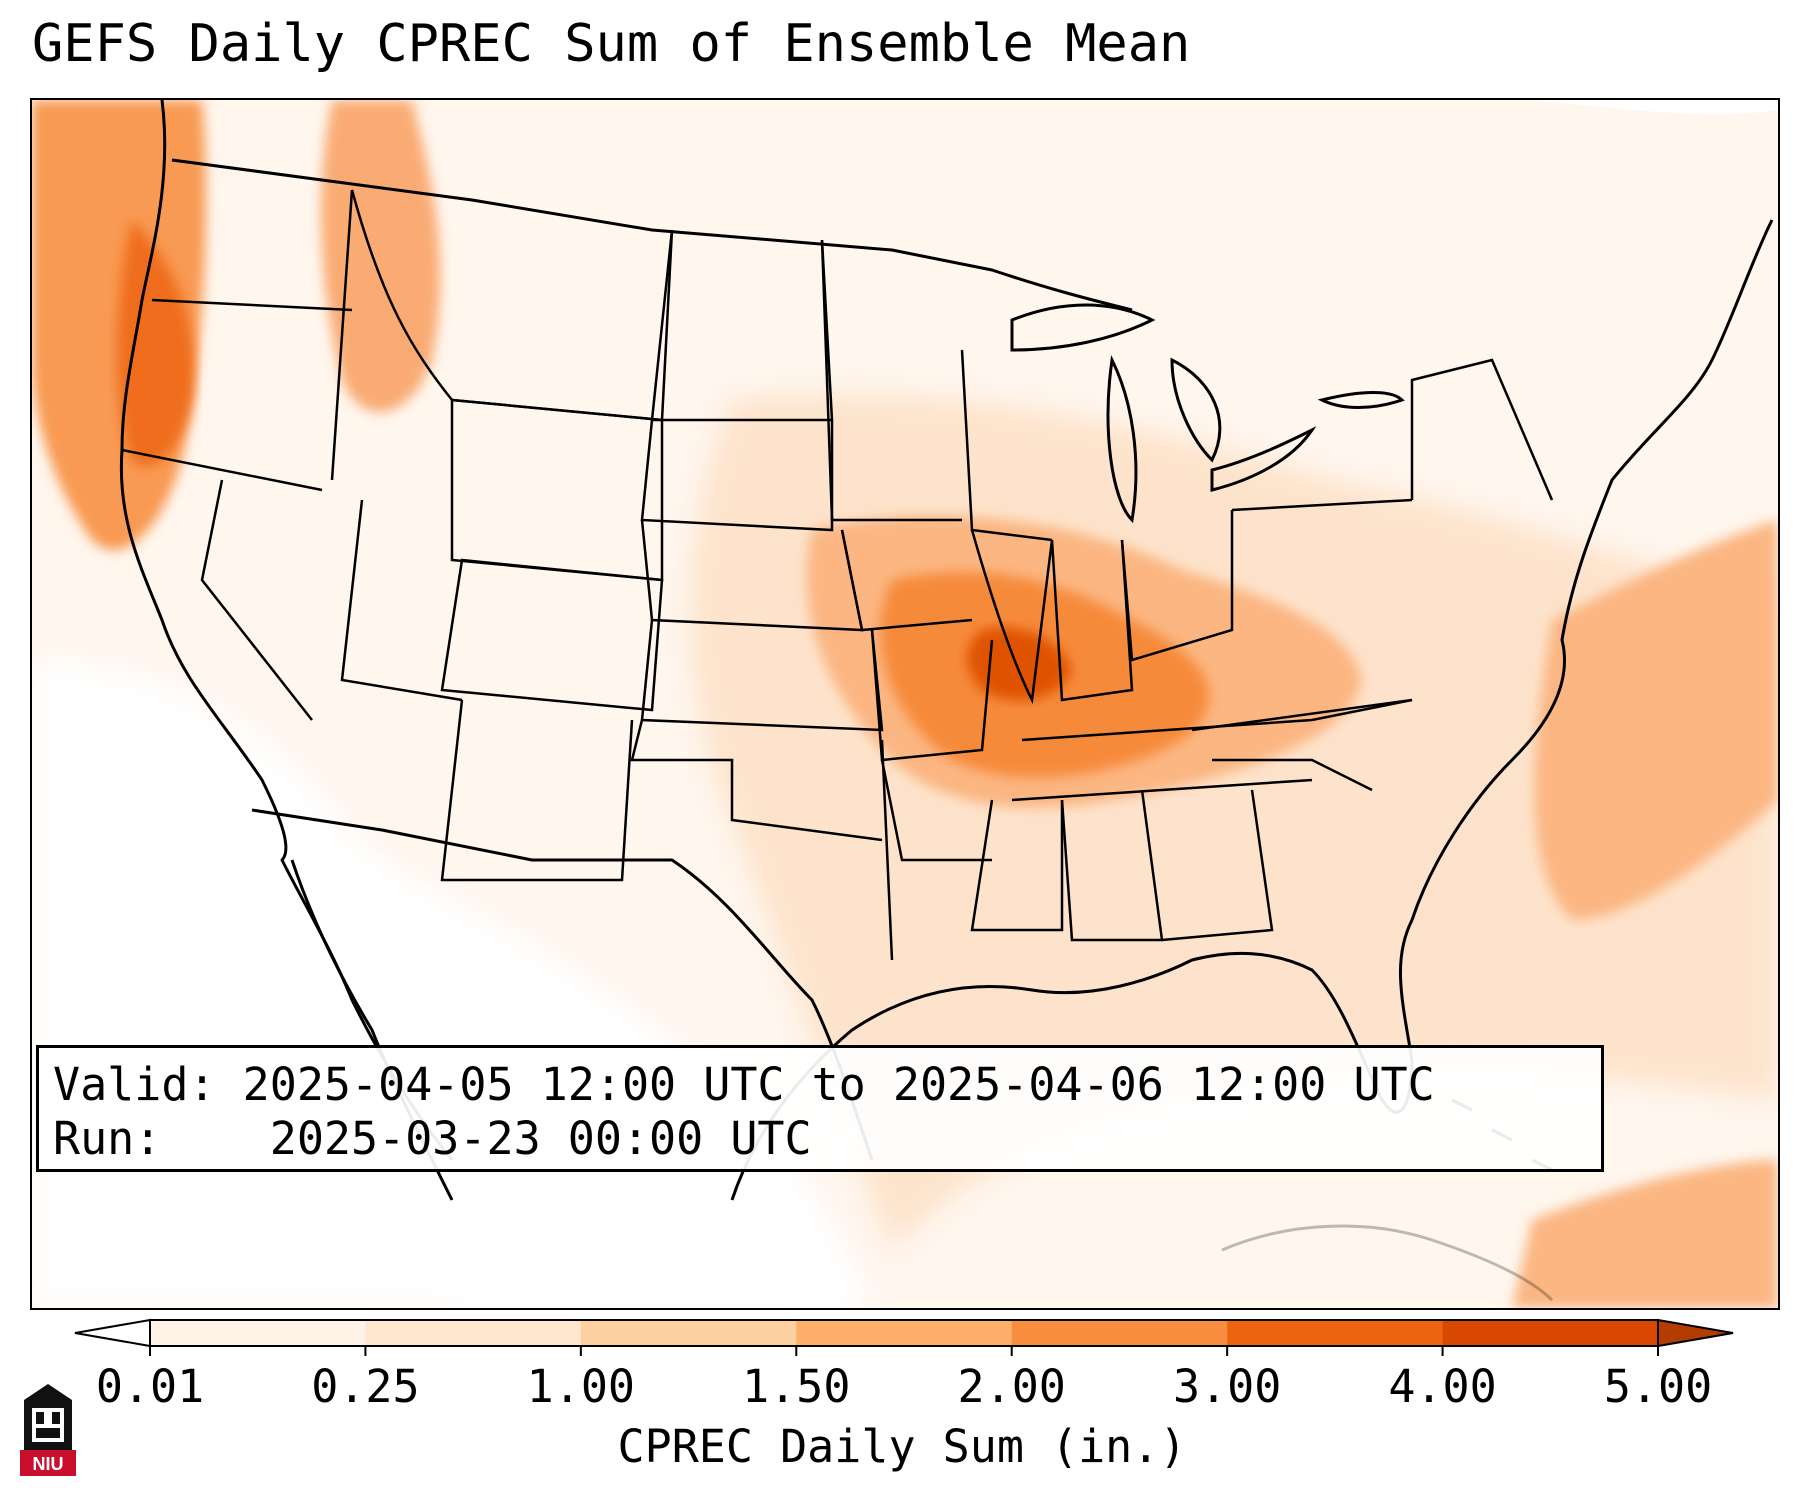 The image size is (1803, 1500). I want to click on run-value: 2025-03-23 00:00 UTC, so click(540, 1138).